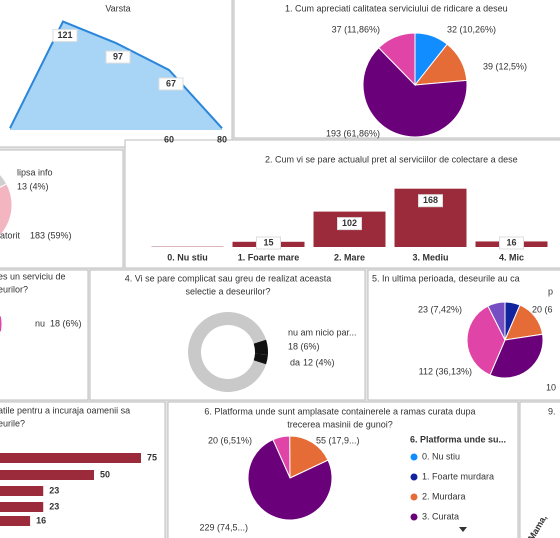  I want to click on slice-label: 20 (6,51%), so click(230, 440).